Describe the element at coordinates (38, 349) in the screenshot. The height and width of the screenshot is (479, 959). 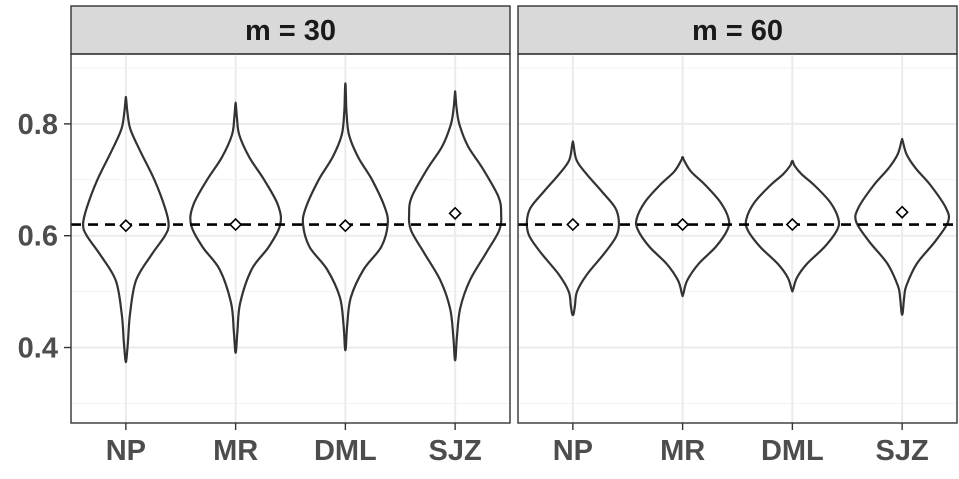
I see `y-tick-label: 0.4` at that location.